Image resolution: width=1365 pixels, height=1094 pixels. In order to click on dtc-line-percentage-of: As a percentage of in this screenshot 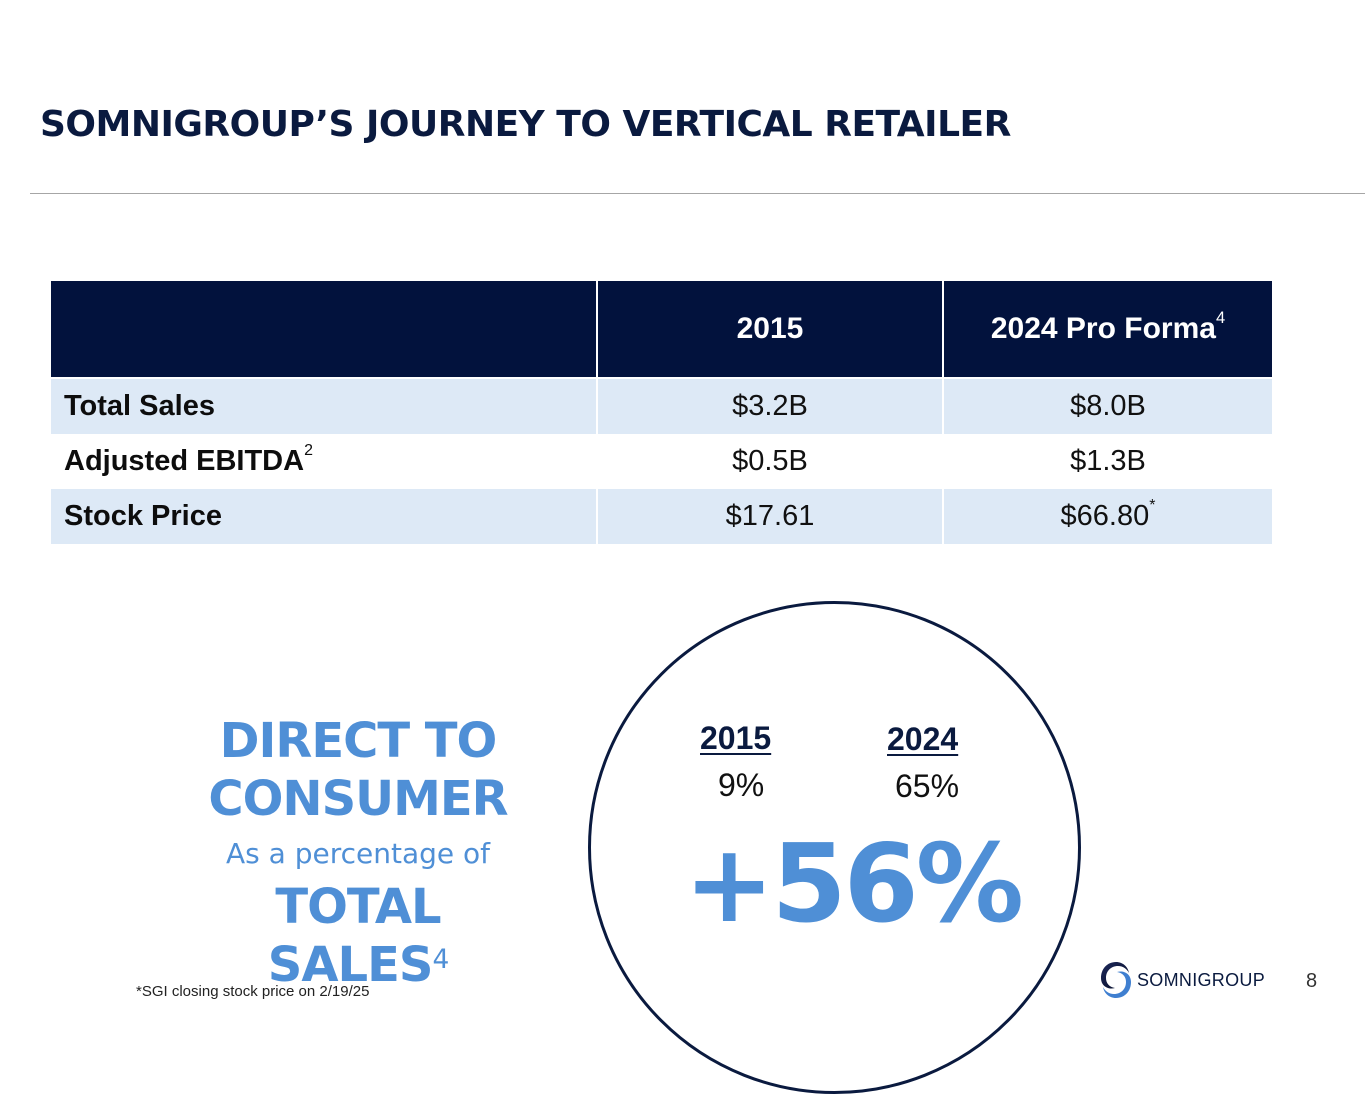, I will do `click(358, 853)`.